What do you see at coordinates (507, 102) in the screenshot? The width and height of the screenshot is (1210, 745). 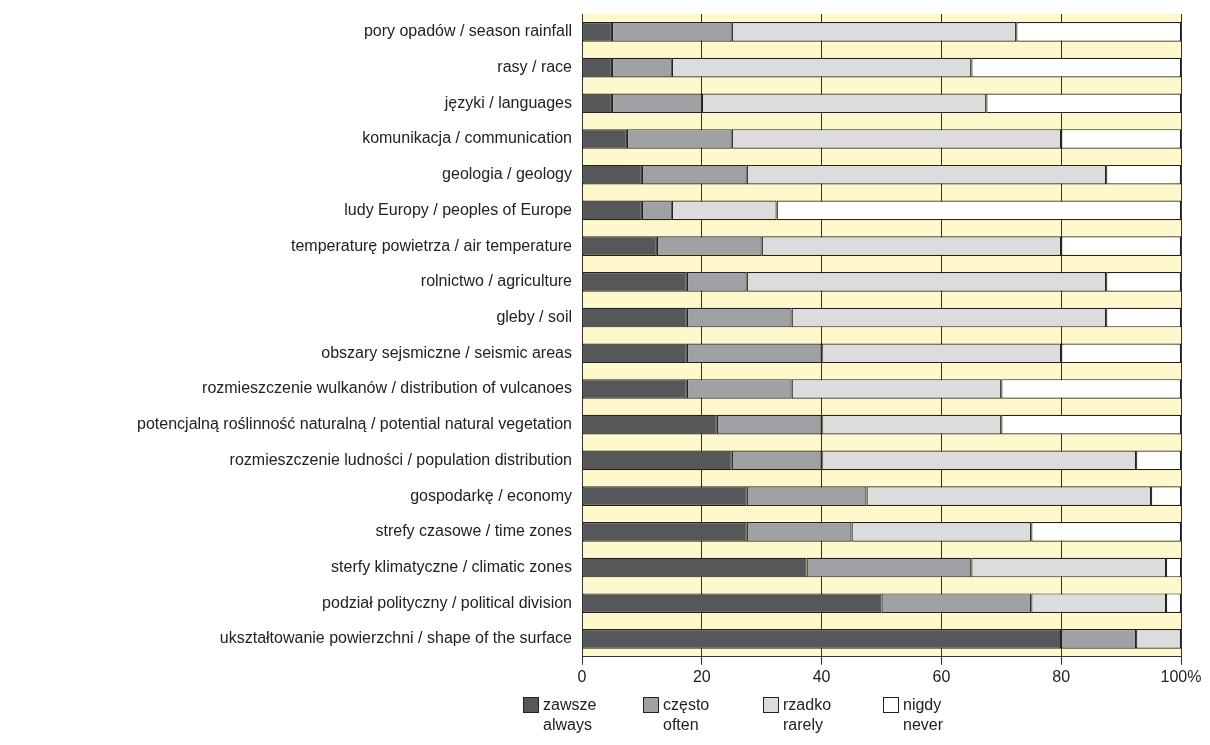 I see `y-tick-label: języki / languages` at bounding box center [507, 102].